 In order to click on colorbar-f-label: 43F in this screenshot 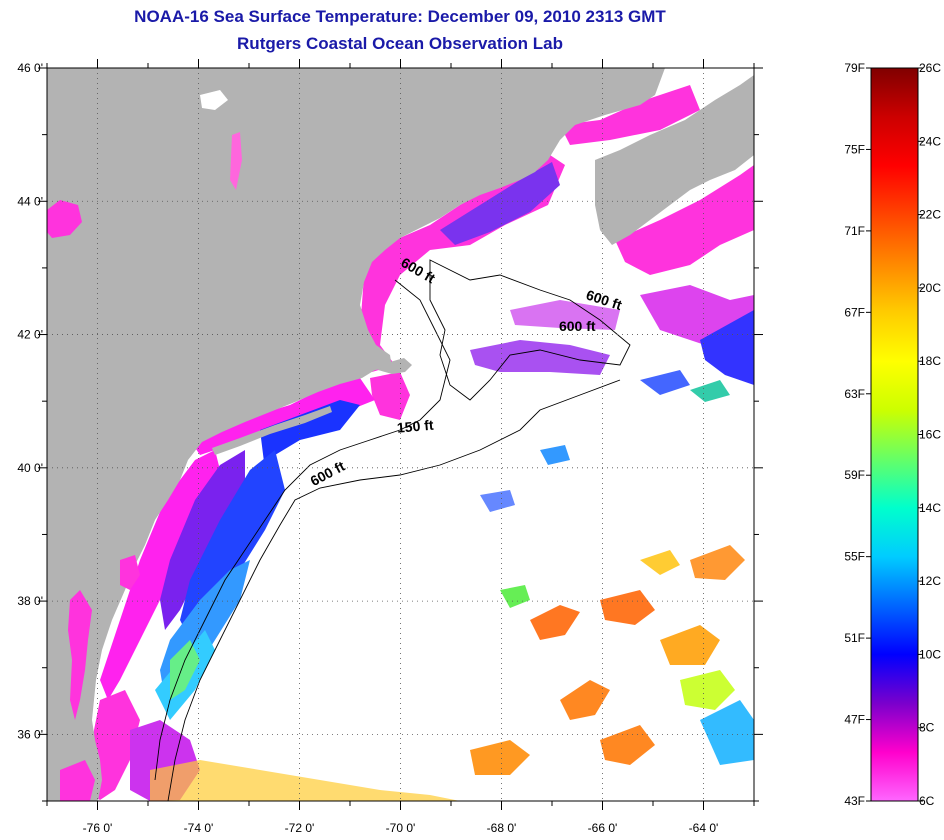, I will do `click(854, 801)`.